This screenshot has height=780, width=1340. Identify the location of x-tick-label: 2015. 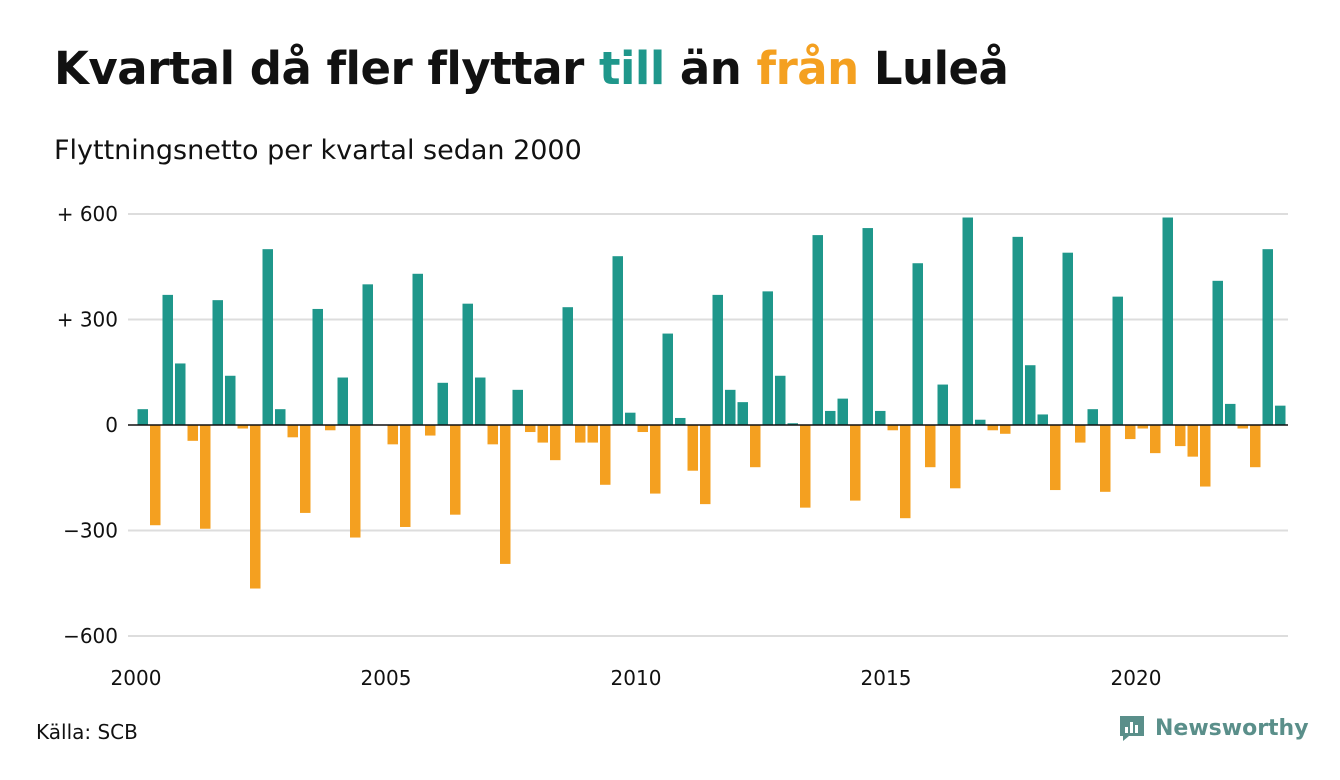
(886, 678).